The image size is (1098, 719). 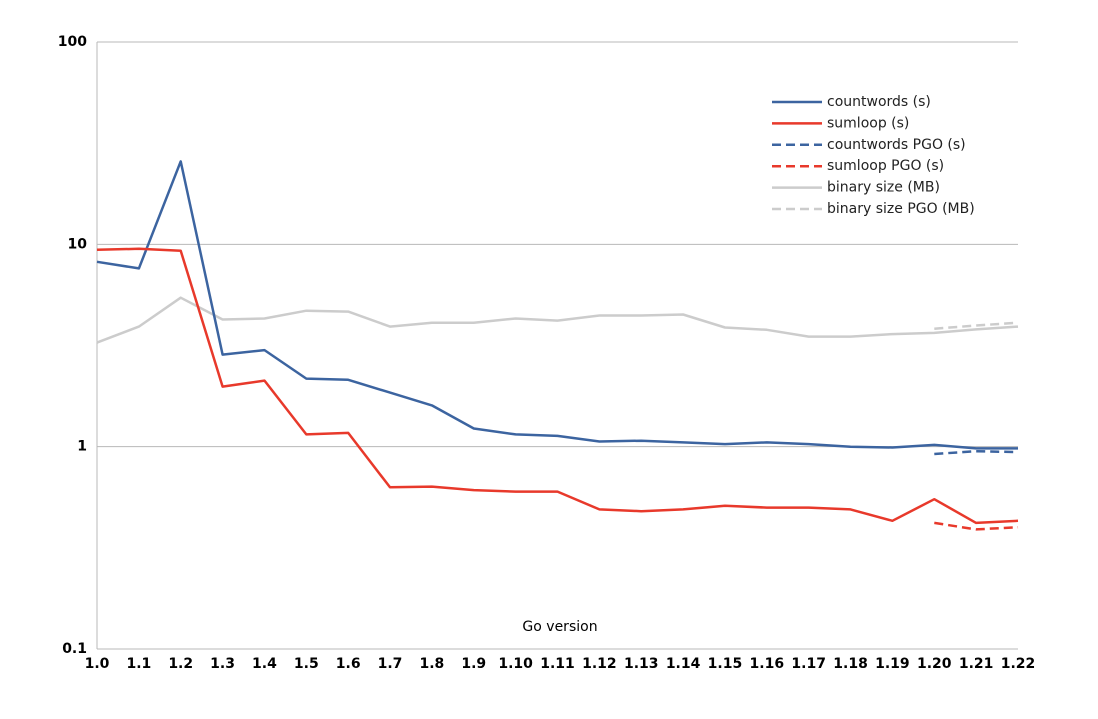 I want to click on legend-label: sumloop PGO (s), so click(x=885, y=166).